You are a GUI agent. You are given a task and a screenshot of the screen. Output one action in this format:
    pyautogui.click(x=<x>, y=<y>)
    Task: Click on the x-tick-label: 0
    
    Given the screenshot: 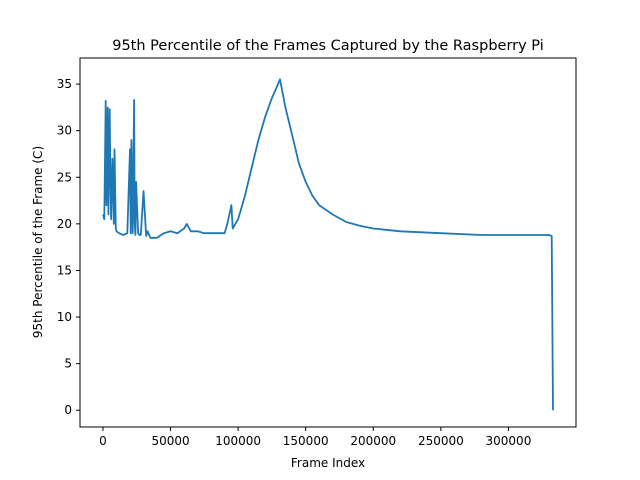 What is the action you would take?
    pyautogui.click(x=103, y=441)
    